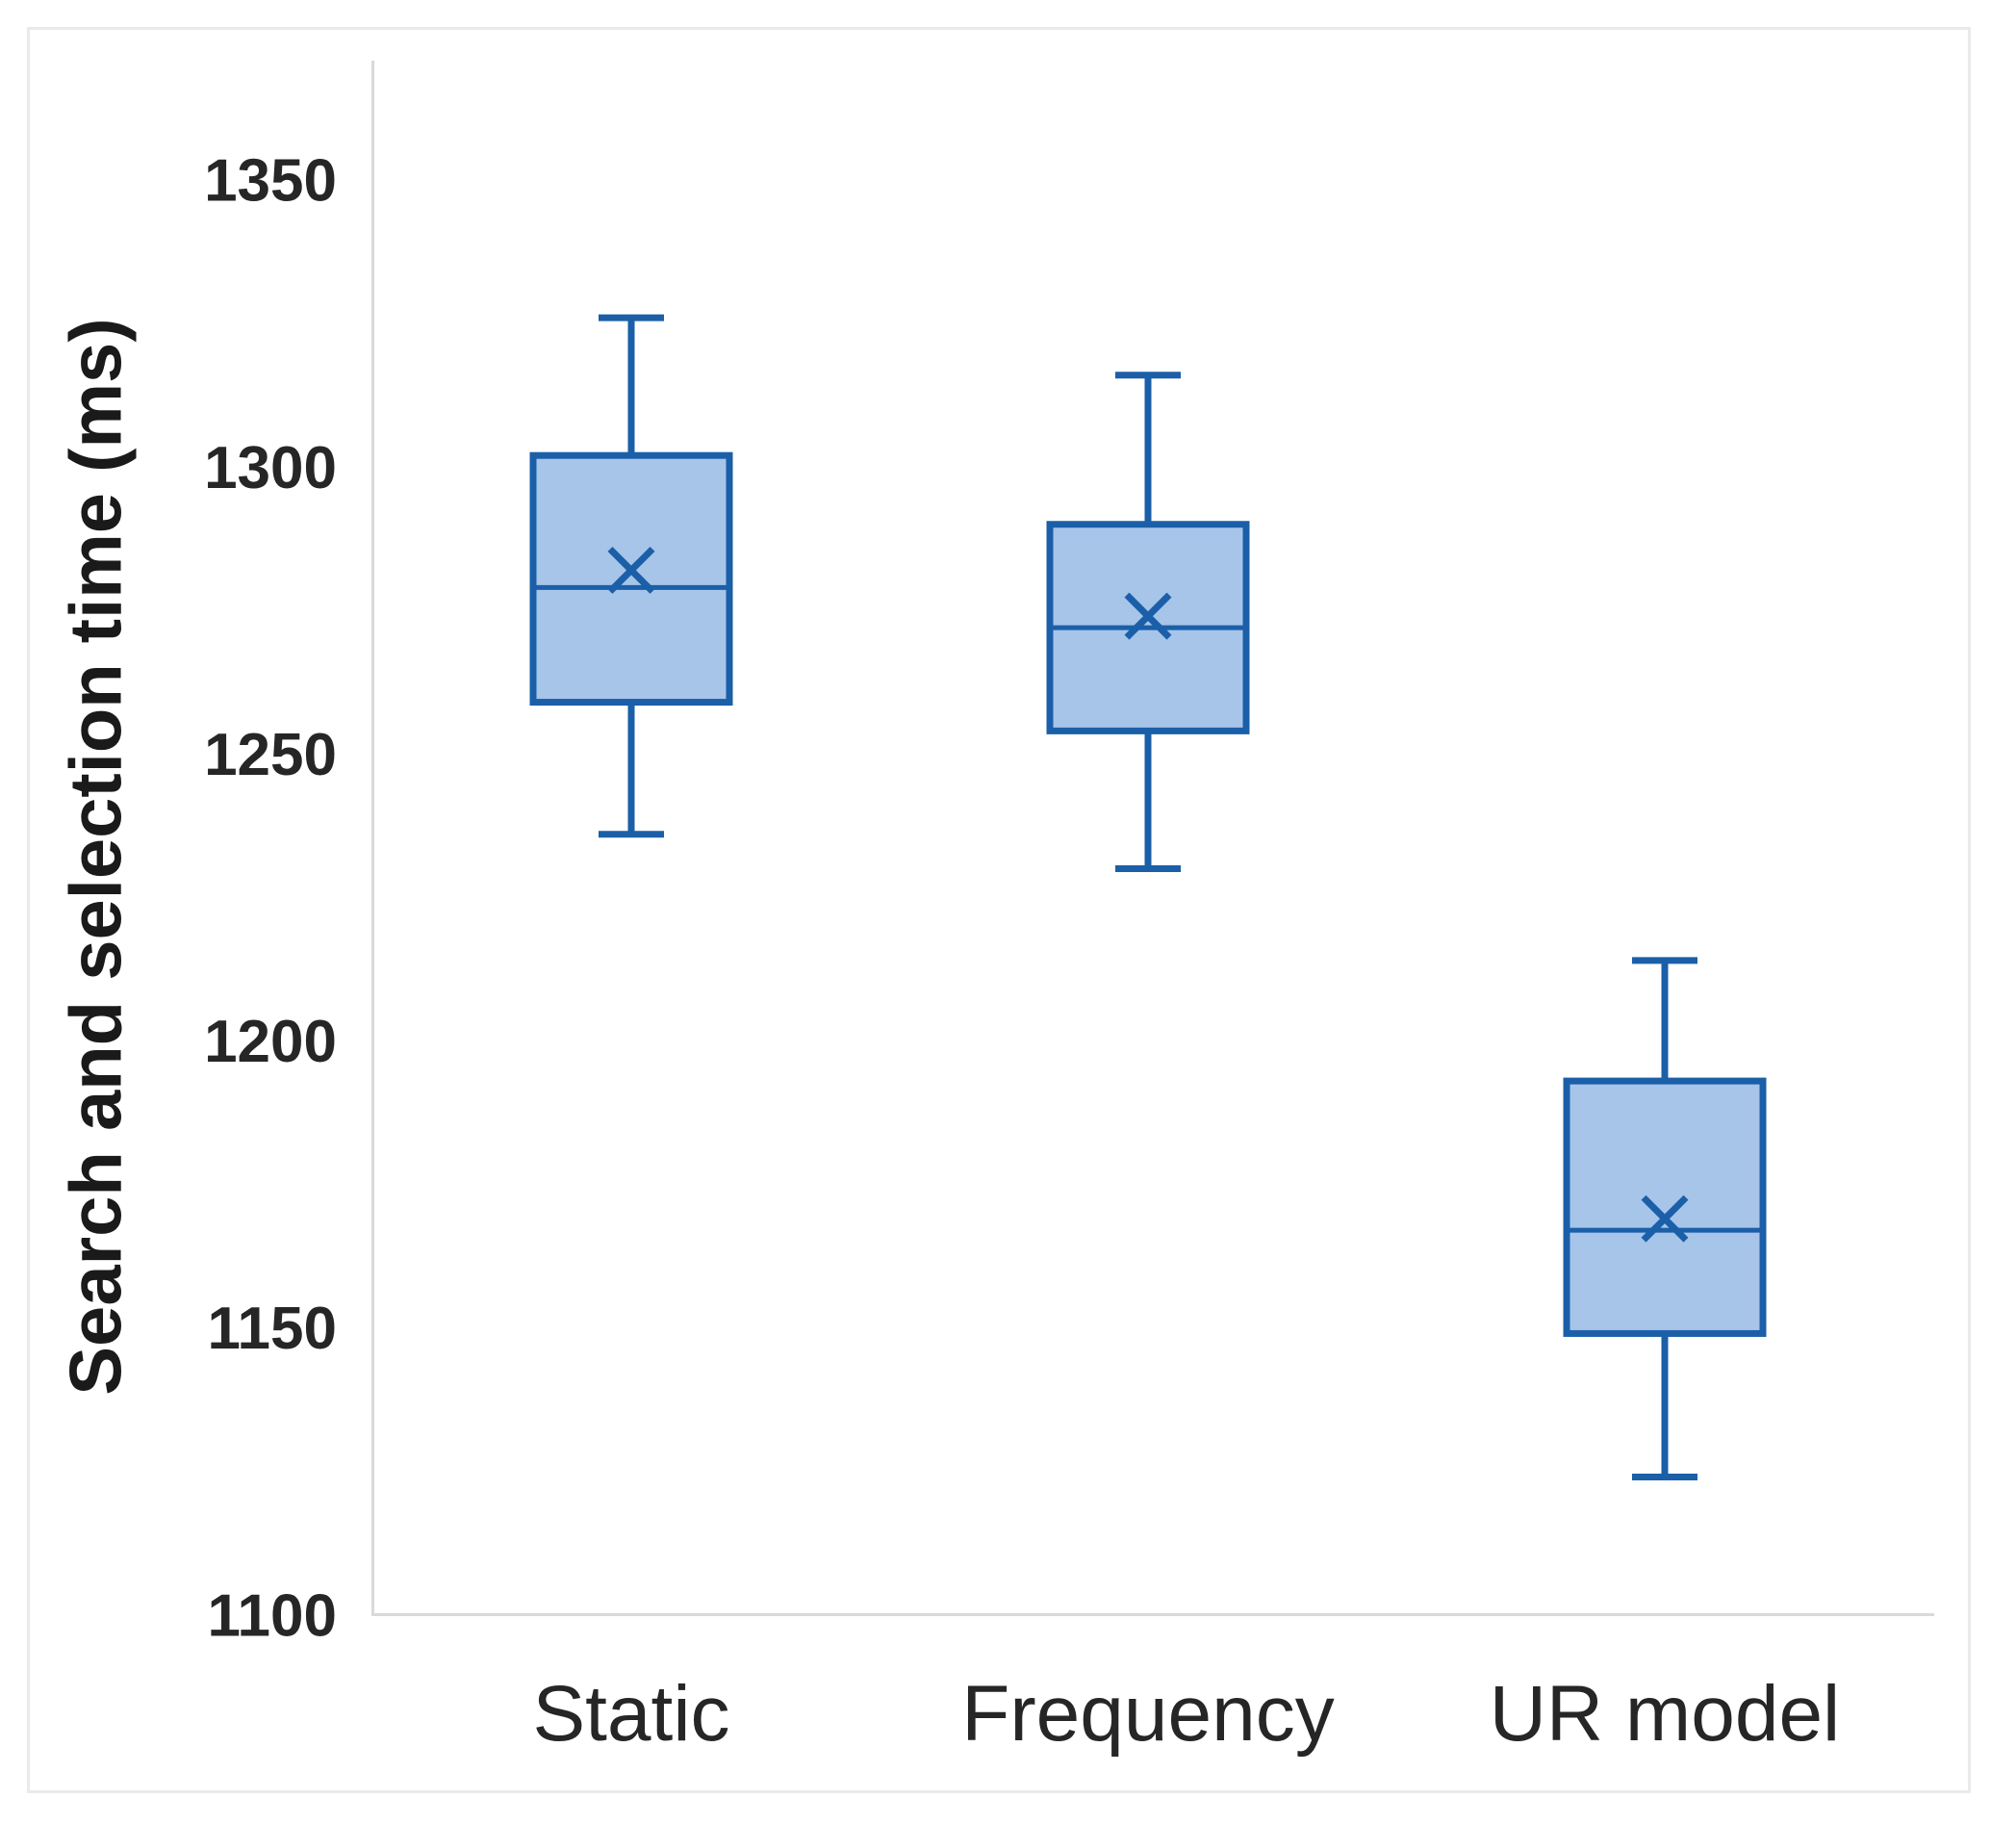 Image resolution: width=2016 pixels, height=1824 pixels. I want to click on x-category-label: Static, so click(630, 1714).